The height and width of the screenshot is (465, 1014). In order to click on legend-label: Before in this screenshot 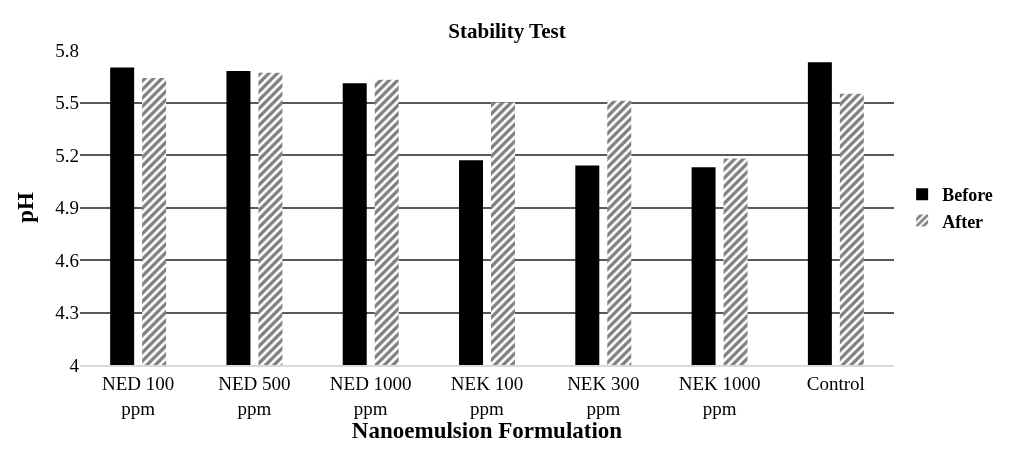, I will do `click(967, 195)`.